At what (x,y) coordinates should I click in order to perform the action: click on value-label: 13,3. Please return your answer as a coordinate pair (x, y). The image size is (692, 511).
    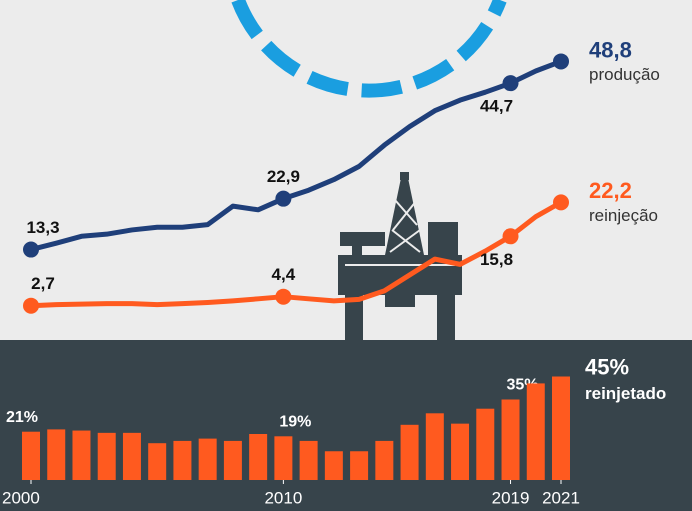
    Looking at the image, I should click on (42, 227).